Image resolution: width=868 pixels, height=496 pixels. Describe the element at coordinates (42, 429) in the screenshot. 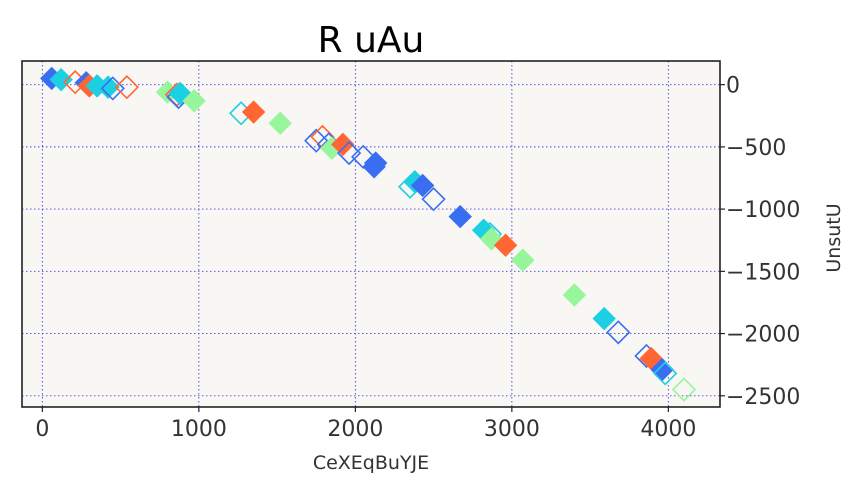

I see `x-tick-label: 0` at that location.